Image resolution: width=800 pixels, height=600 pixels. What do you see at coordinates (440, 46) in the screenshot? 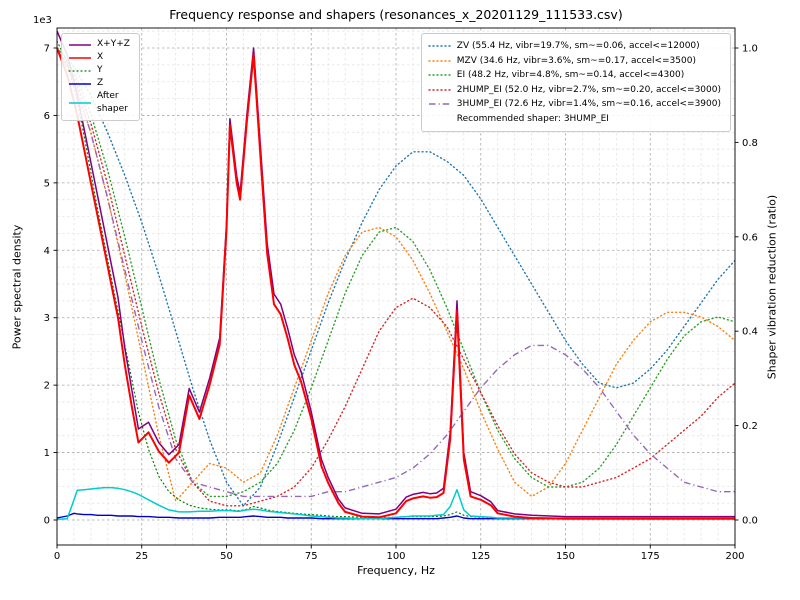
I see `zv-line-swatch` at bounding box center [440, 46].